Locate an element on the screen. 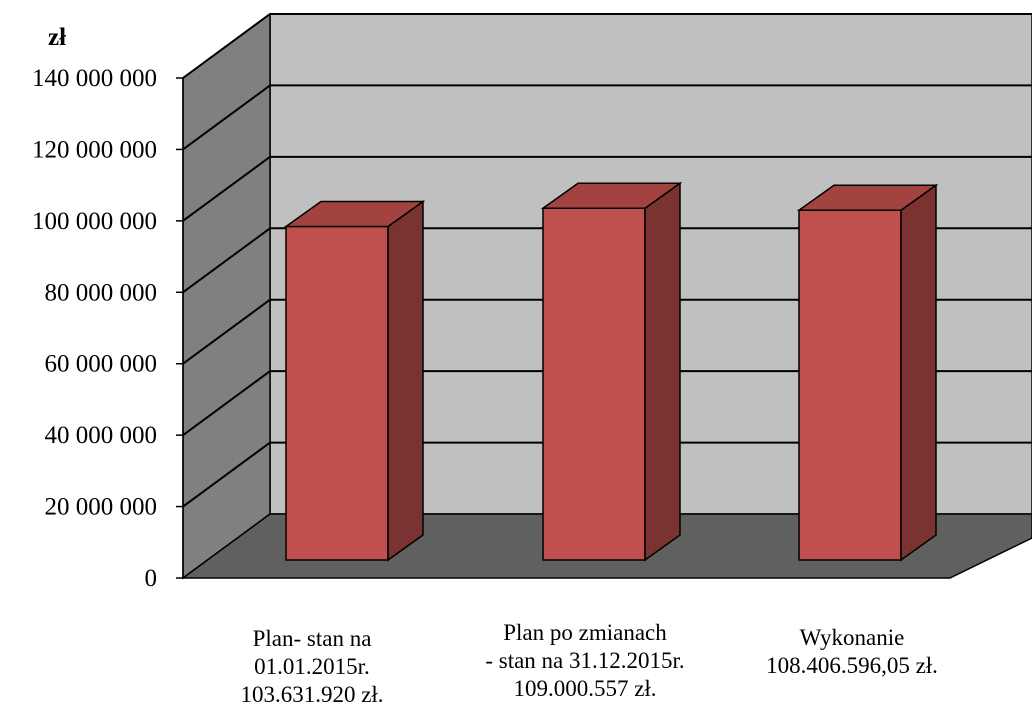 The height and width of the screenshot is (715, 1032). category-label-0-line-2: 103.631.920 zł. is located at coordinates (311, 694).